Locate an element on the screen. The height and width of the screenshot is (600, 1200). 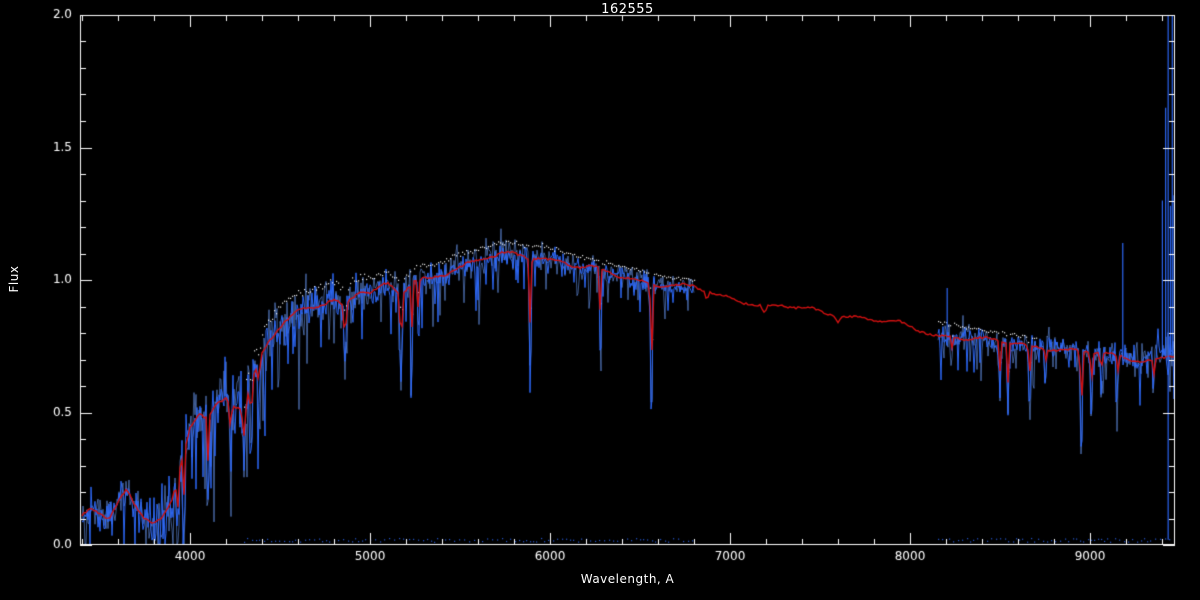
y-axis-label: Flux is located at coordinates (14, 279).